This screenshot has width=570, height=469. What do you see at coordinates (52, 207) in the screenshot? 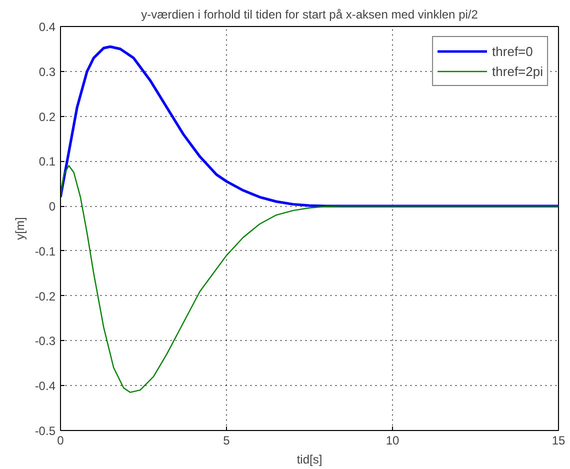
I see `y-tick-label: 0` at bounding box center [52, 207].